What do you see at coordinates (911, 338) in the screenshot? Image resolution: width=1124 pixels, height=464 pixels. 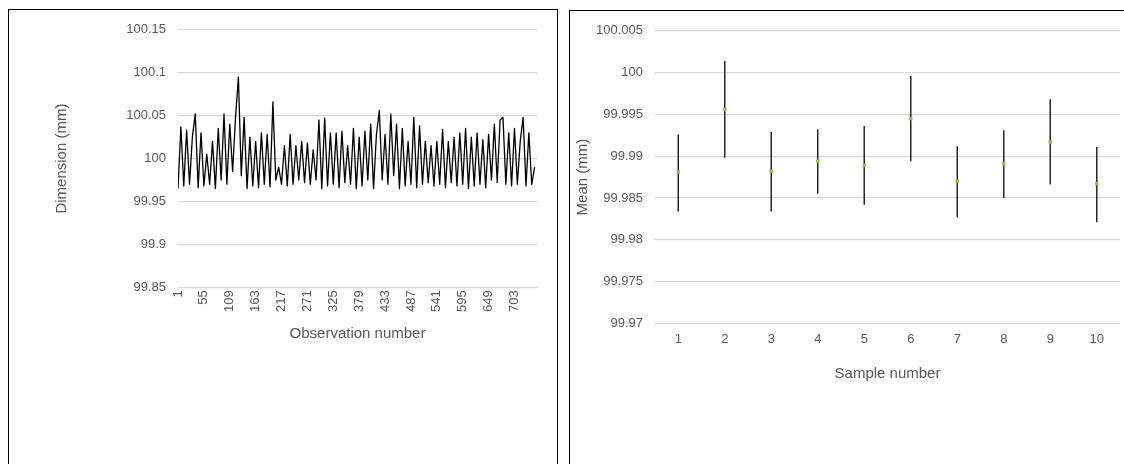 I see `x-tick-label: 6` at bounding box center [911, 338].